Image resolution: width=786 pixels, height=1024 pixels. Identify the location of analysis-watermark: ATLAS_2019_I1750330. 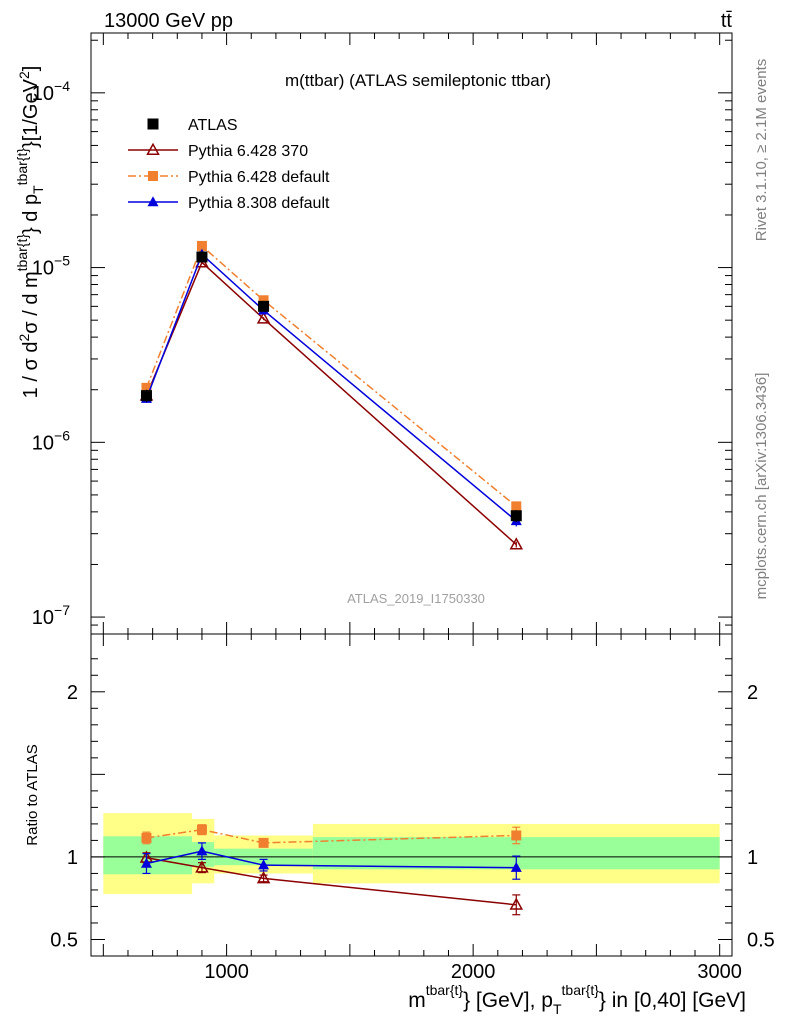
(416, 598).